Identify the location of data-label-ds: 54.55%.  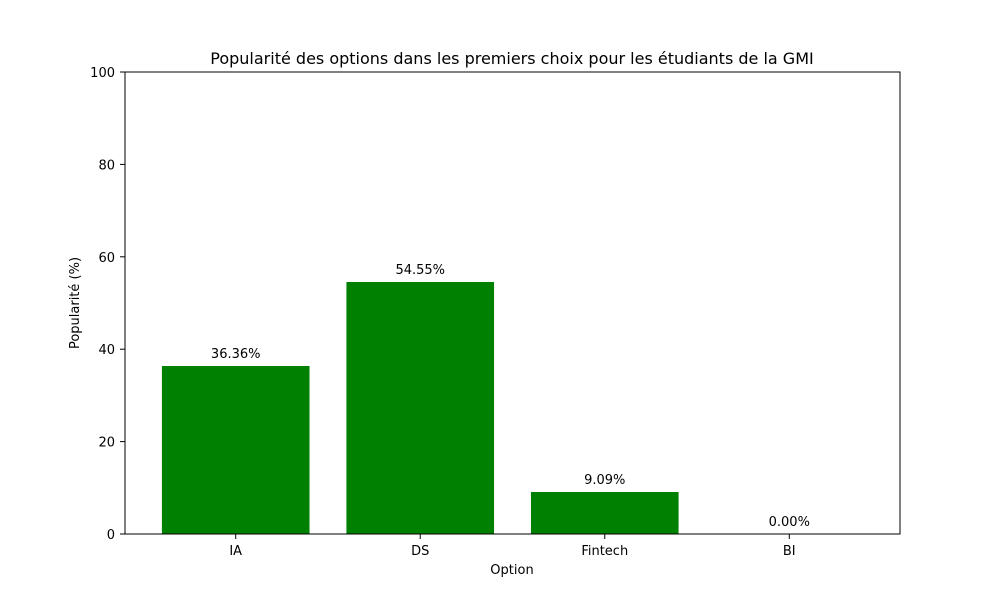
(420, 270).